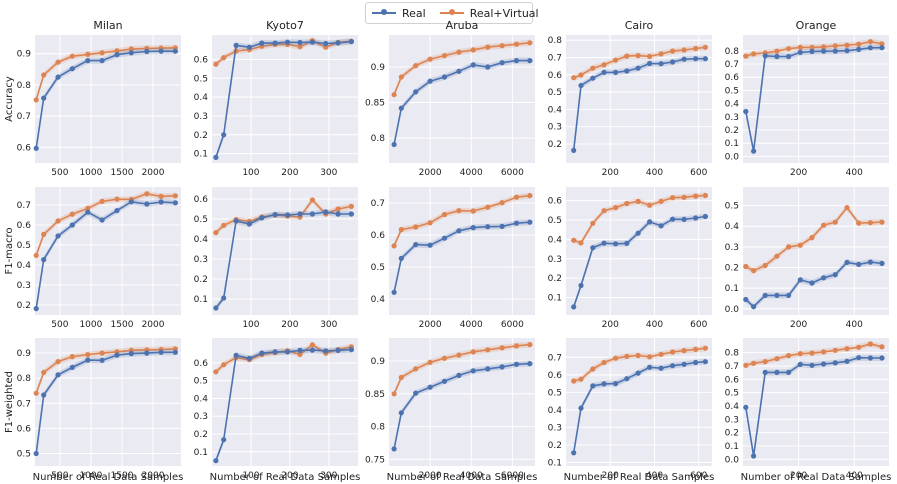 The image size is (897, 484). I want to click on y-tick-label: 0.2, so click(732, 131).